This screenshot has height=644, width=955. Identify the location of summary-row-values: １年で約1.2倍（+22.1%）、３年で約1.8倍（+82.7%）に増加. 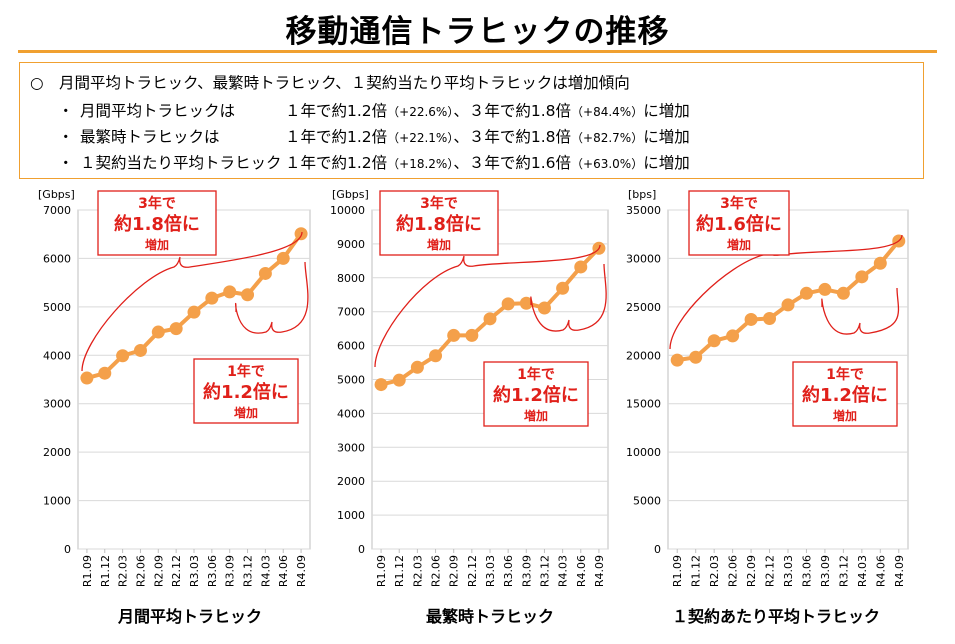
(487, 137).